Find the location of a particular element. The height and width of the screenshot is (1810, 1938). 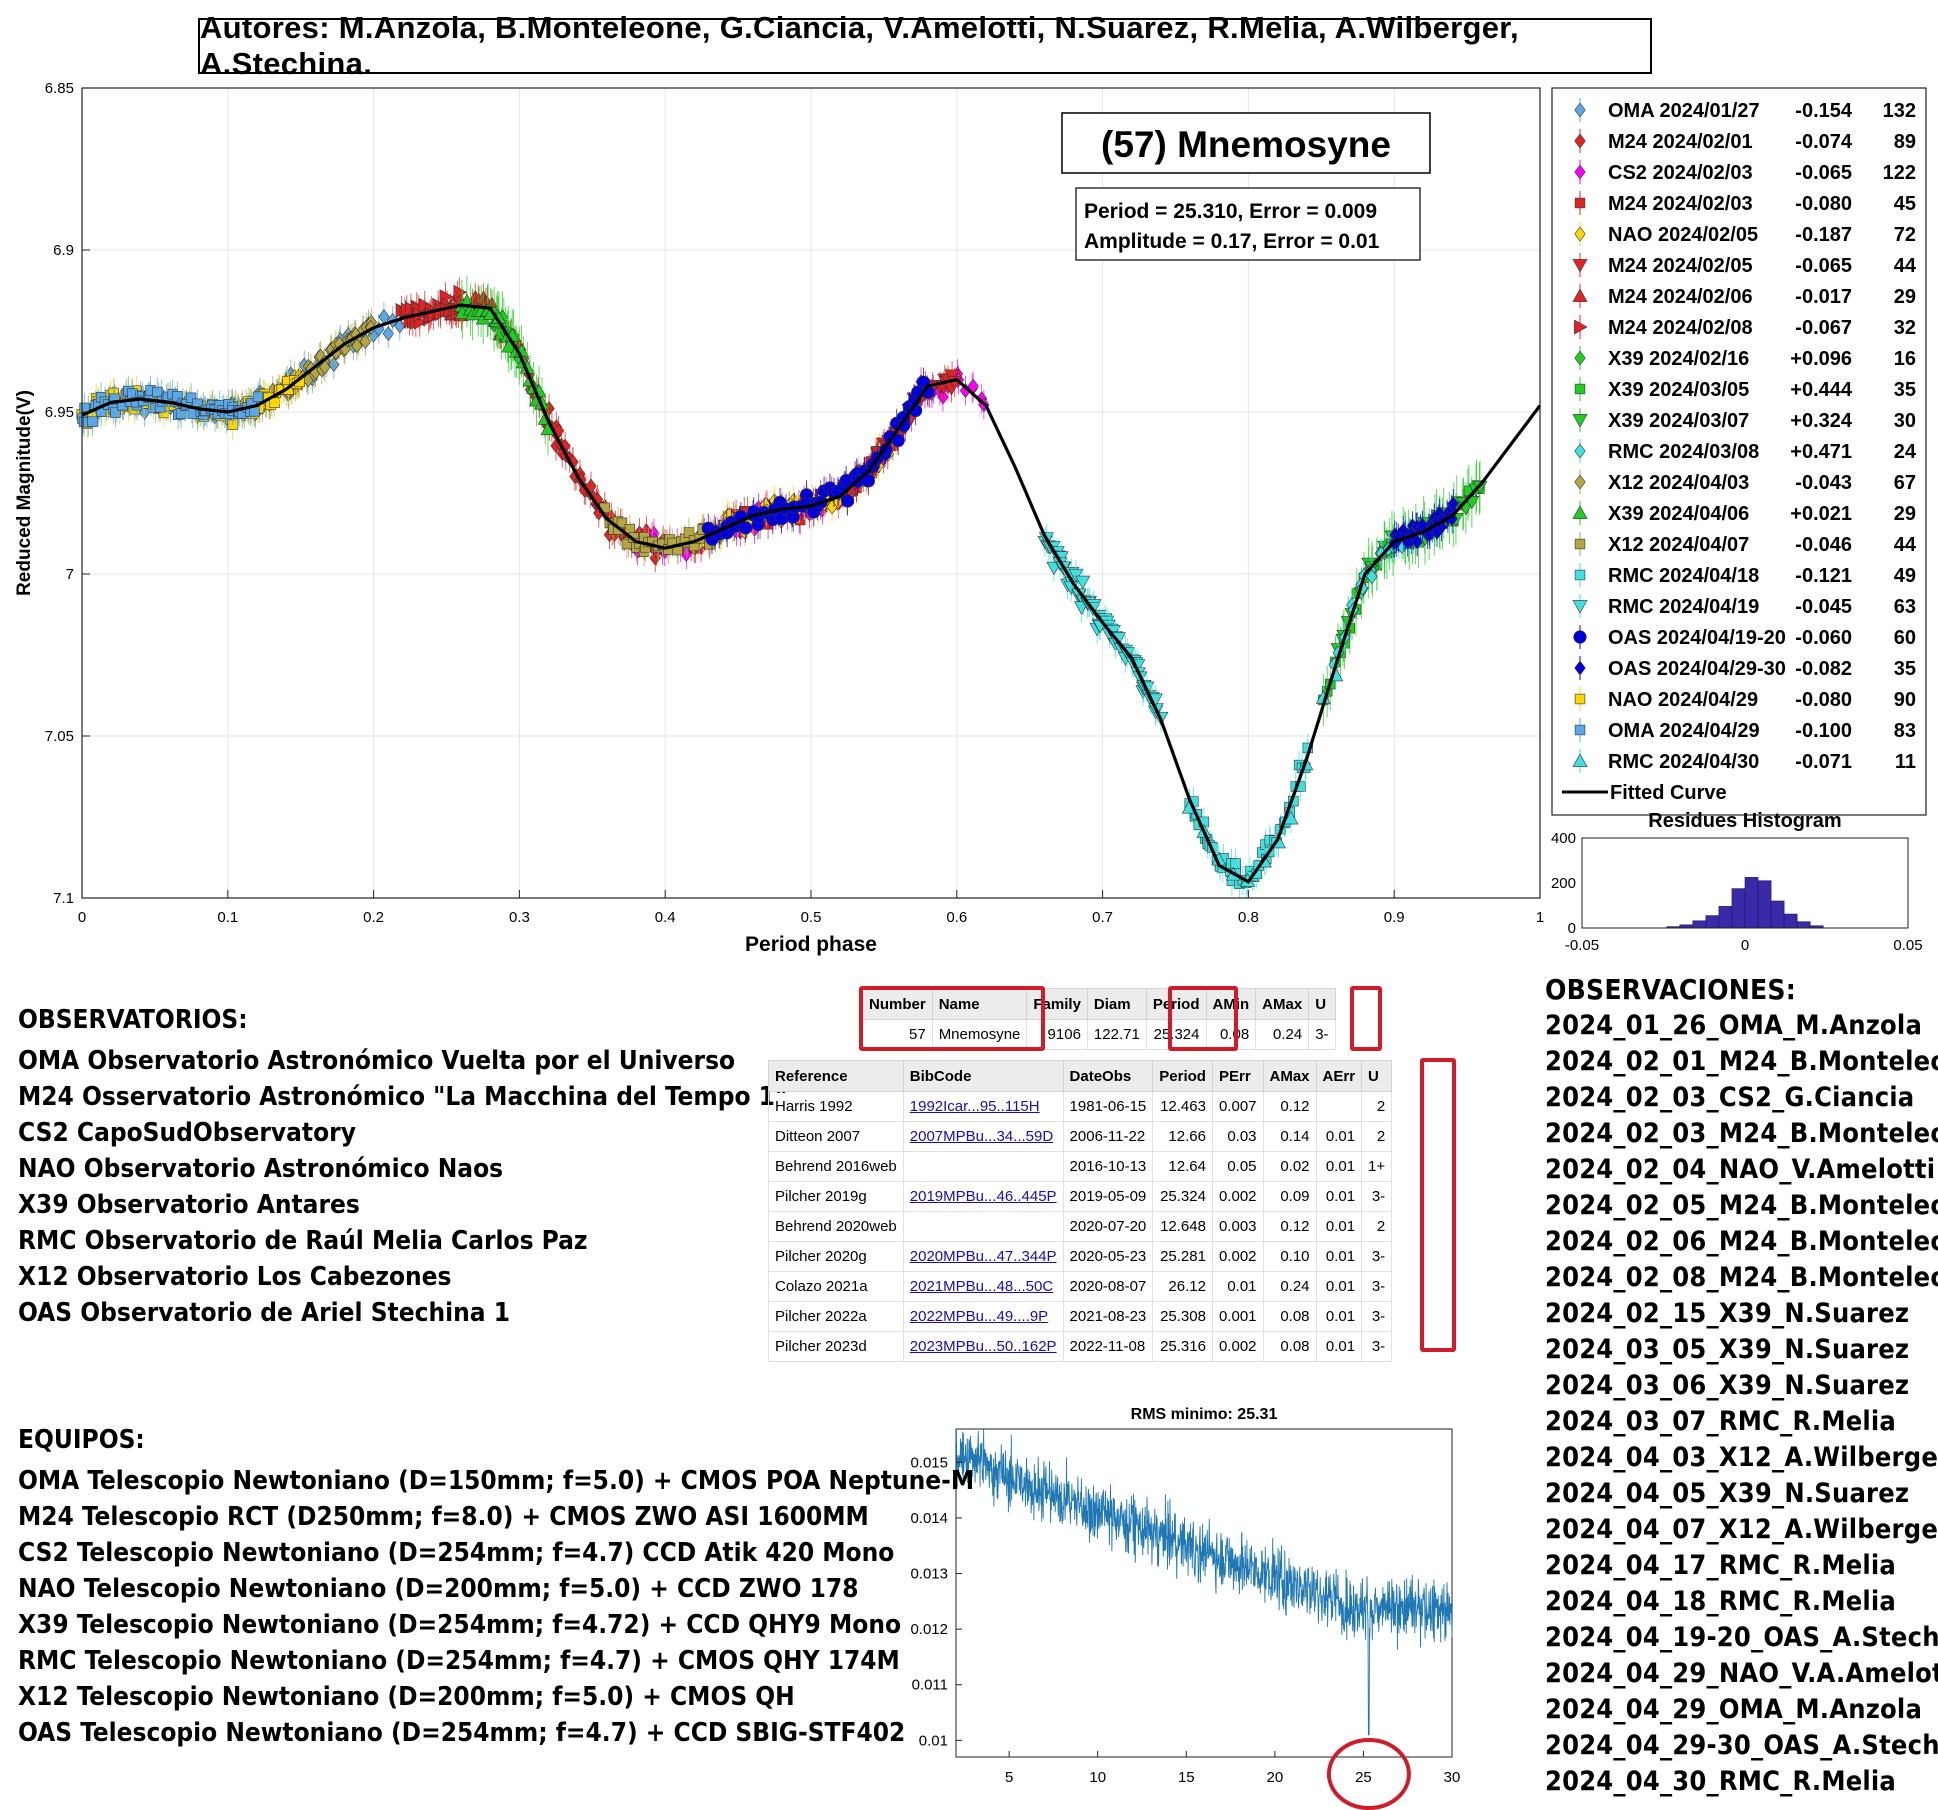

observation-item: 2024_02_05_M24_B.Monteleone is located at coordinates (1741, 1205).